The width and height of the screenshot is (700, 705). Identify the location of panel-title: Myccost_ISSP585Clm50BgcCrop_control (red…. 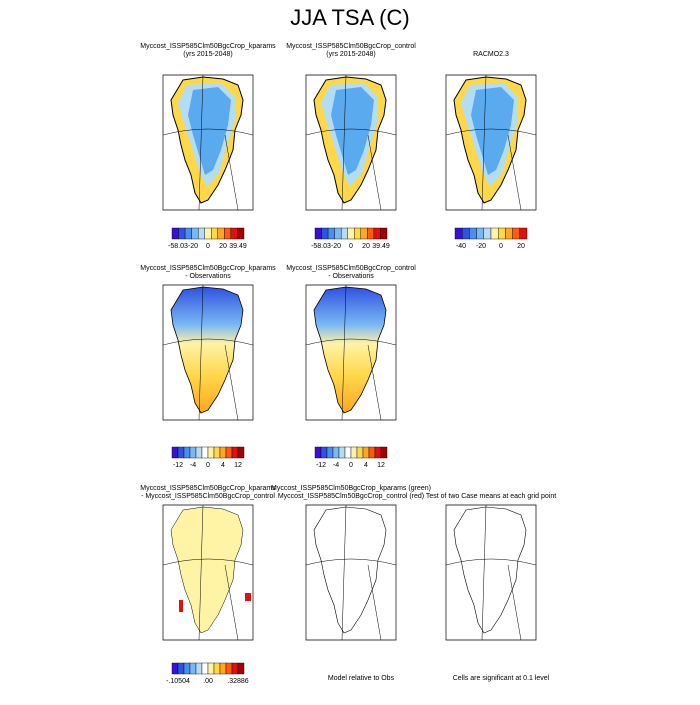
(351, 496).